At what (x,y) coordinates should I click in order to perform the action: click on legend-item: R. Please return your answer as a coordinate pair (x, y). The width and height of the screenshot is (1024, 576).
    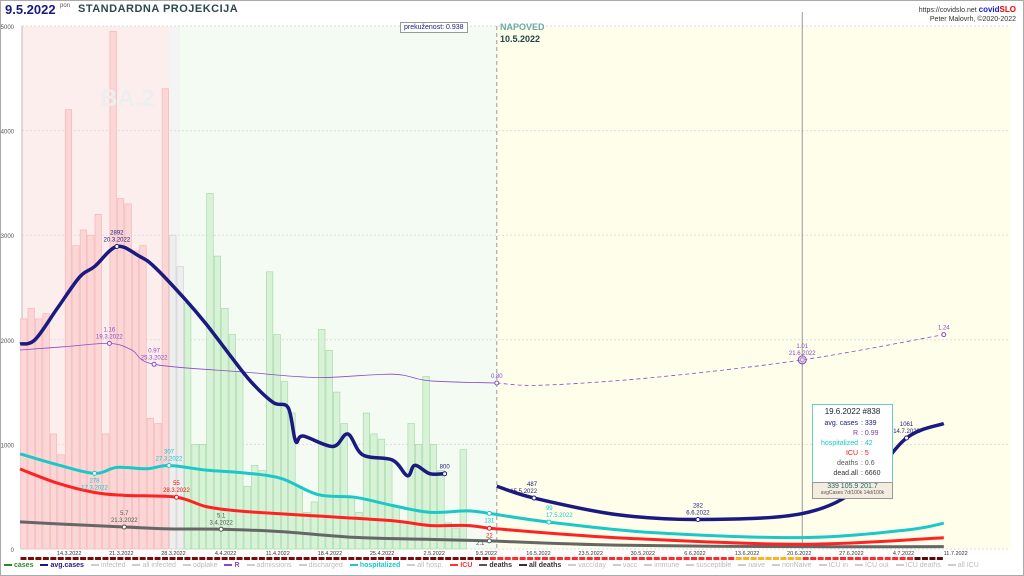
    Looking at the image, I should click on (232, 565).